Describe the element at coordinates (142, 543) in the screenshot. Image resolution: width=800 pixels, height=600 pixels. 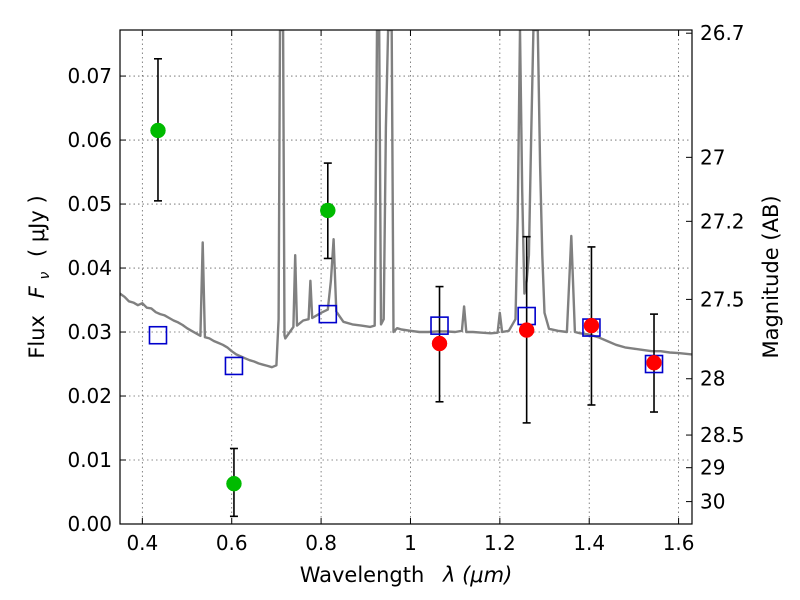
I see `x-tick-label: 0.4` at that location.